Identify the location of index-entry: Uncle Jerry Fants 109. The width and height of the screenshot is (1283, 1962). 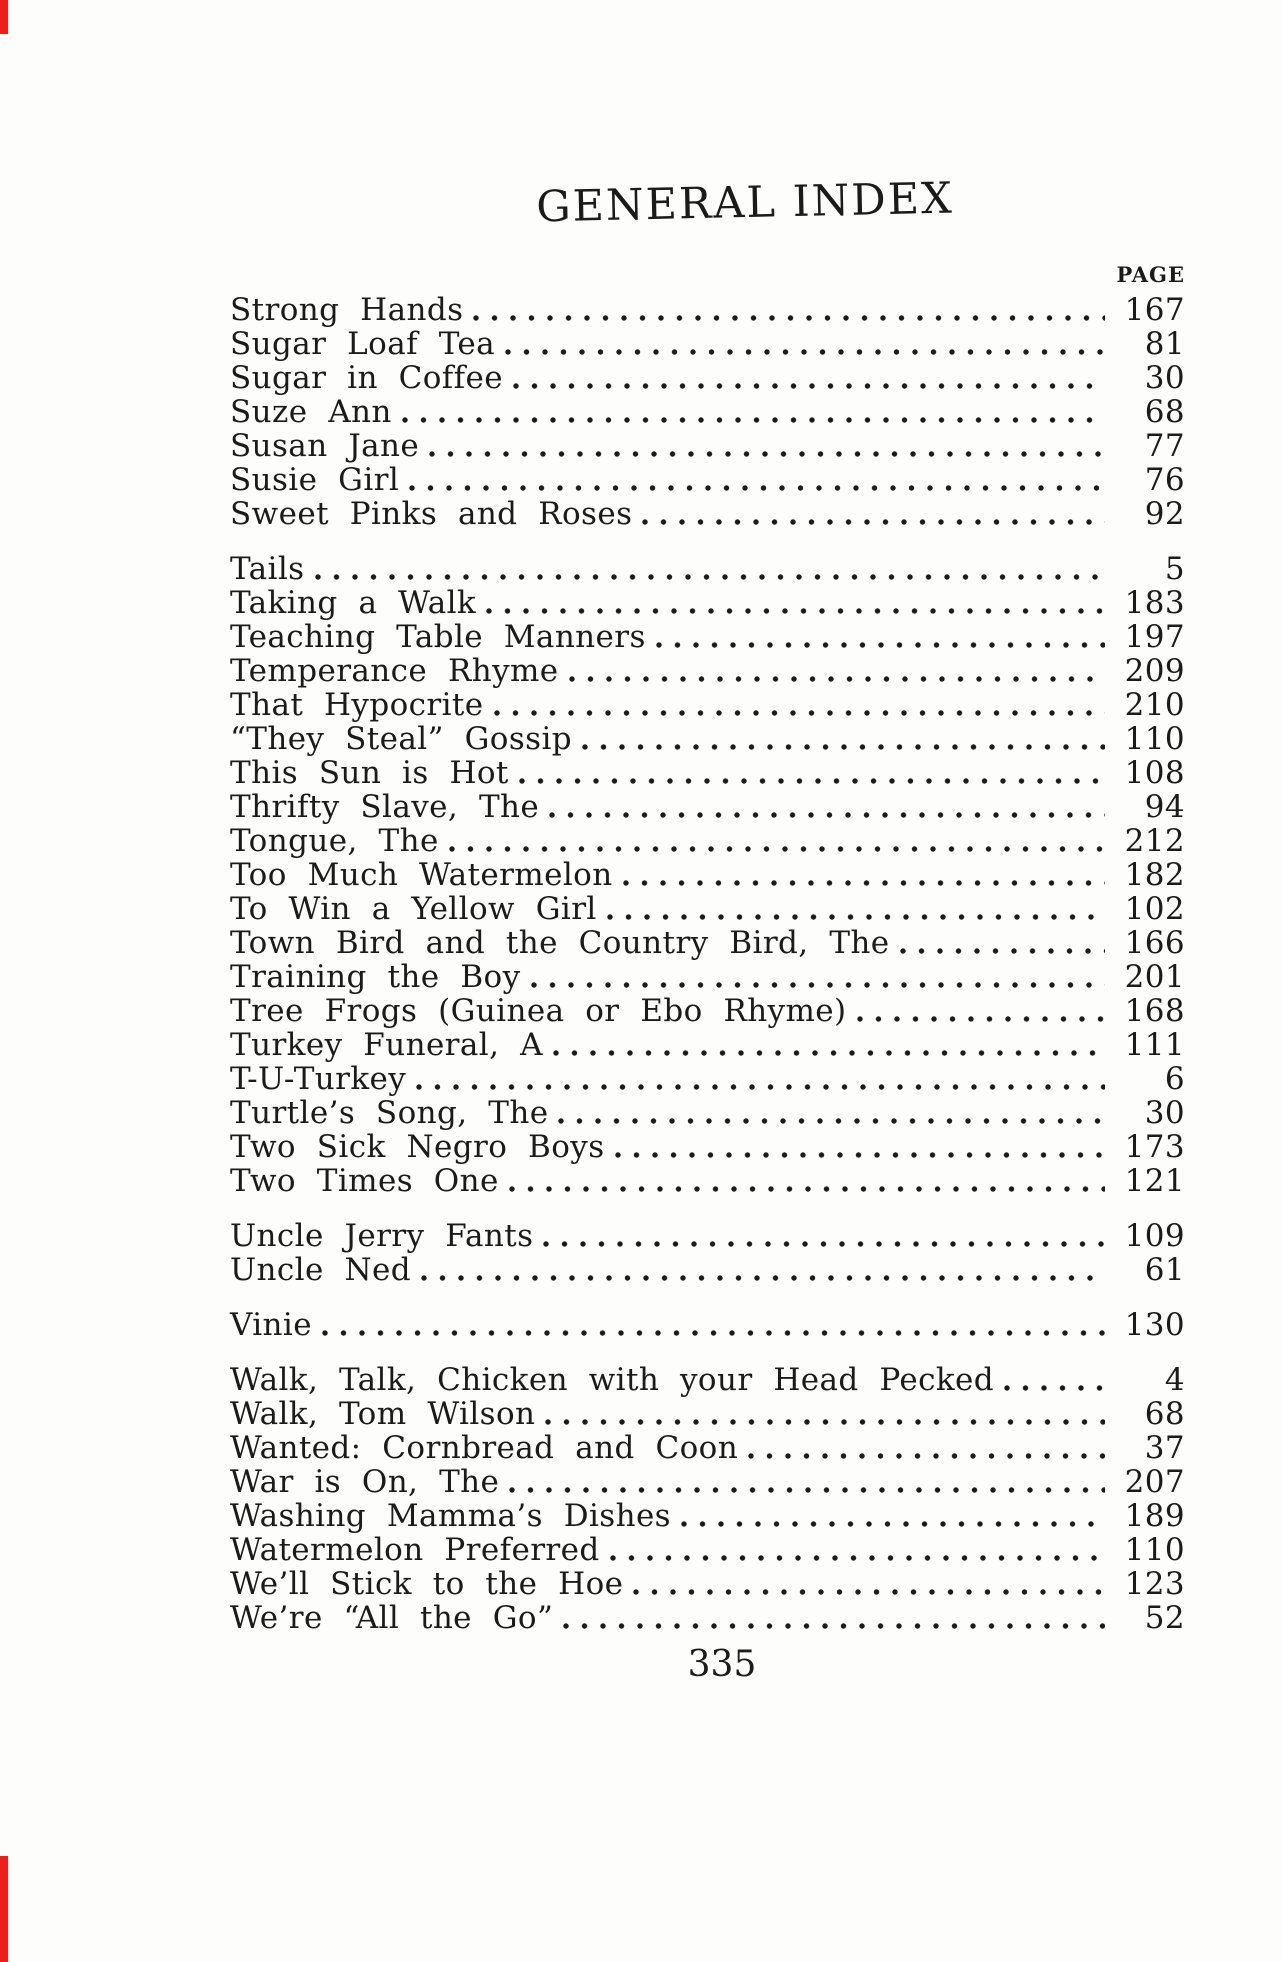
(707, 1236).